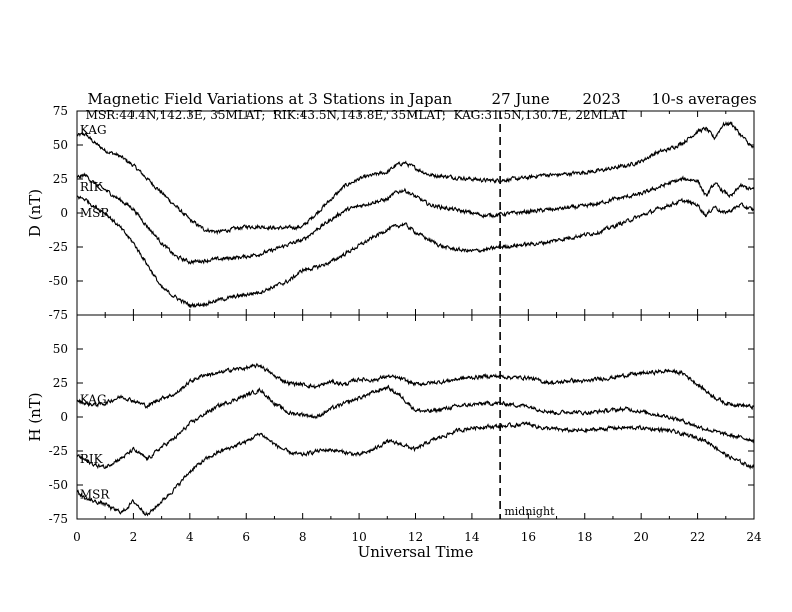  What do you see at coordinates (60, 111) in the screenshot?
I see `d-ytick-label: 75` at bounding box center [60, 111].